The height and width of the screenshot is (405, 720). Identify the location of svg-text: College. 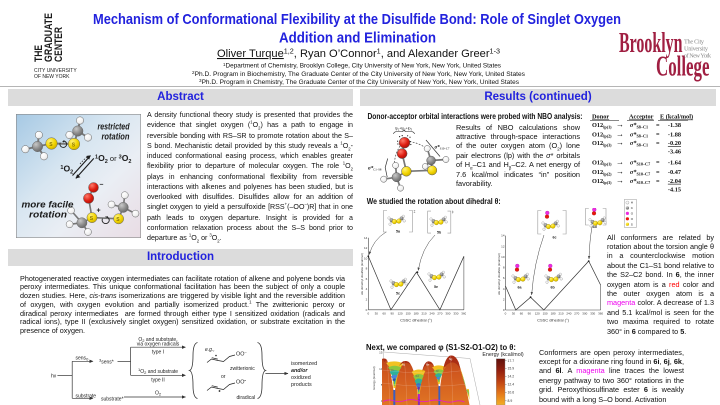
(683, 67).